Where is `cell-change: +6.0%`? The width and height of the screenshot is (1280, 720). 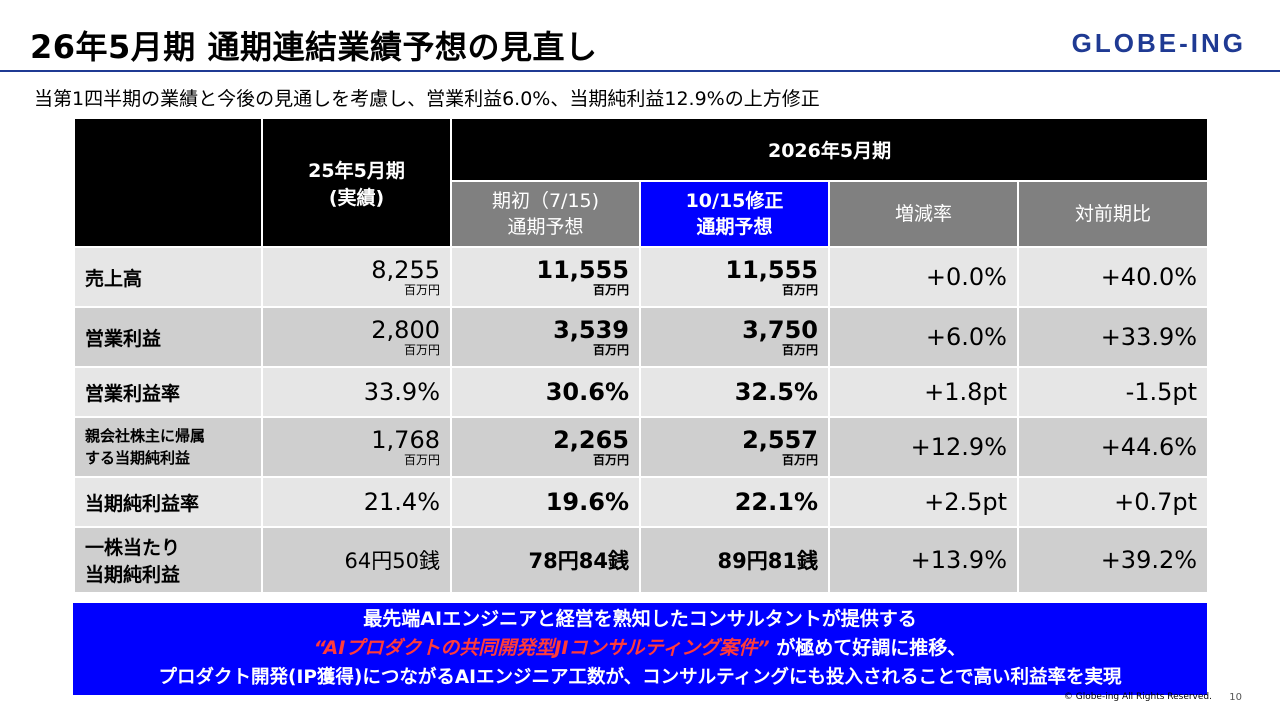 cell-change: +6.0% is located at coordinates (923, 337).